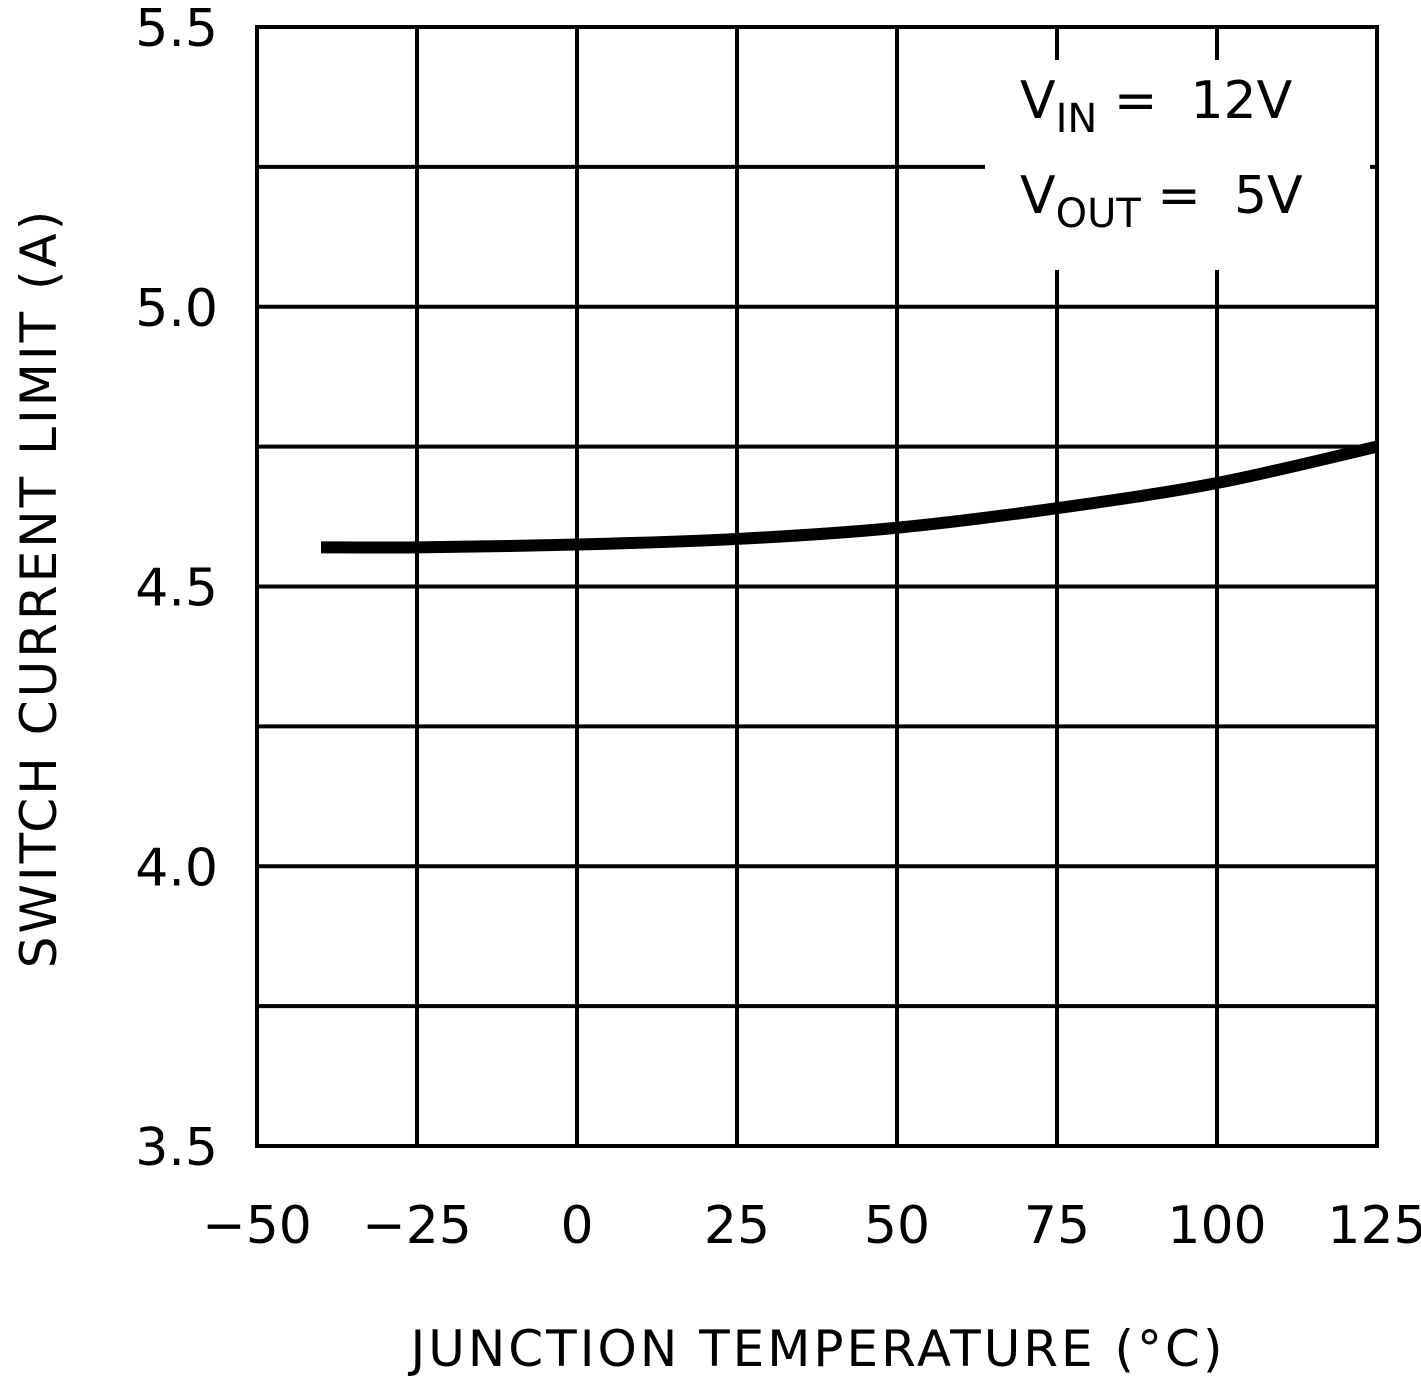  Describe the element at coordinates (417, 1226) in the screenshot. I see `x-tick-label: −25` at that location.